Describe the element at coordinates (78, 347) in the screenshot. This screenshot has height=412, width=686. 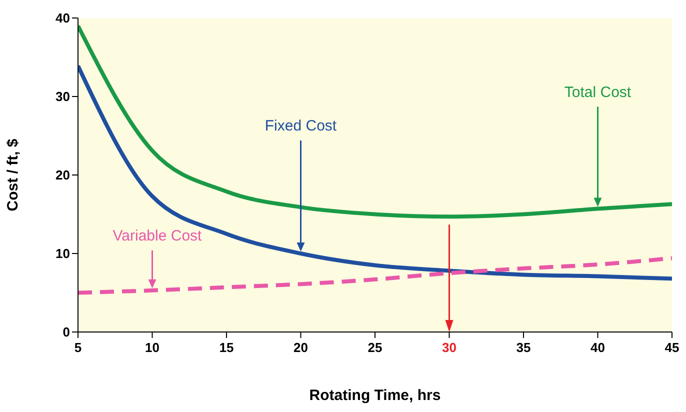
I see `x-tick-label: 5` at that location.